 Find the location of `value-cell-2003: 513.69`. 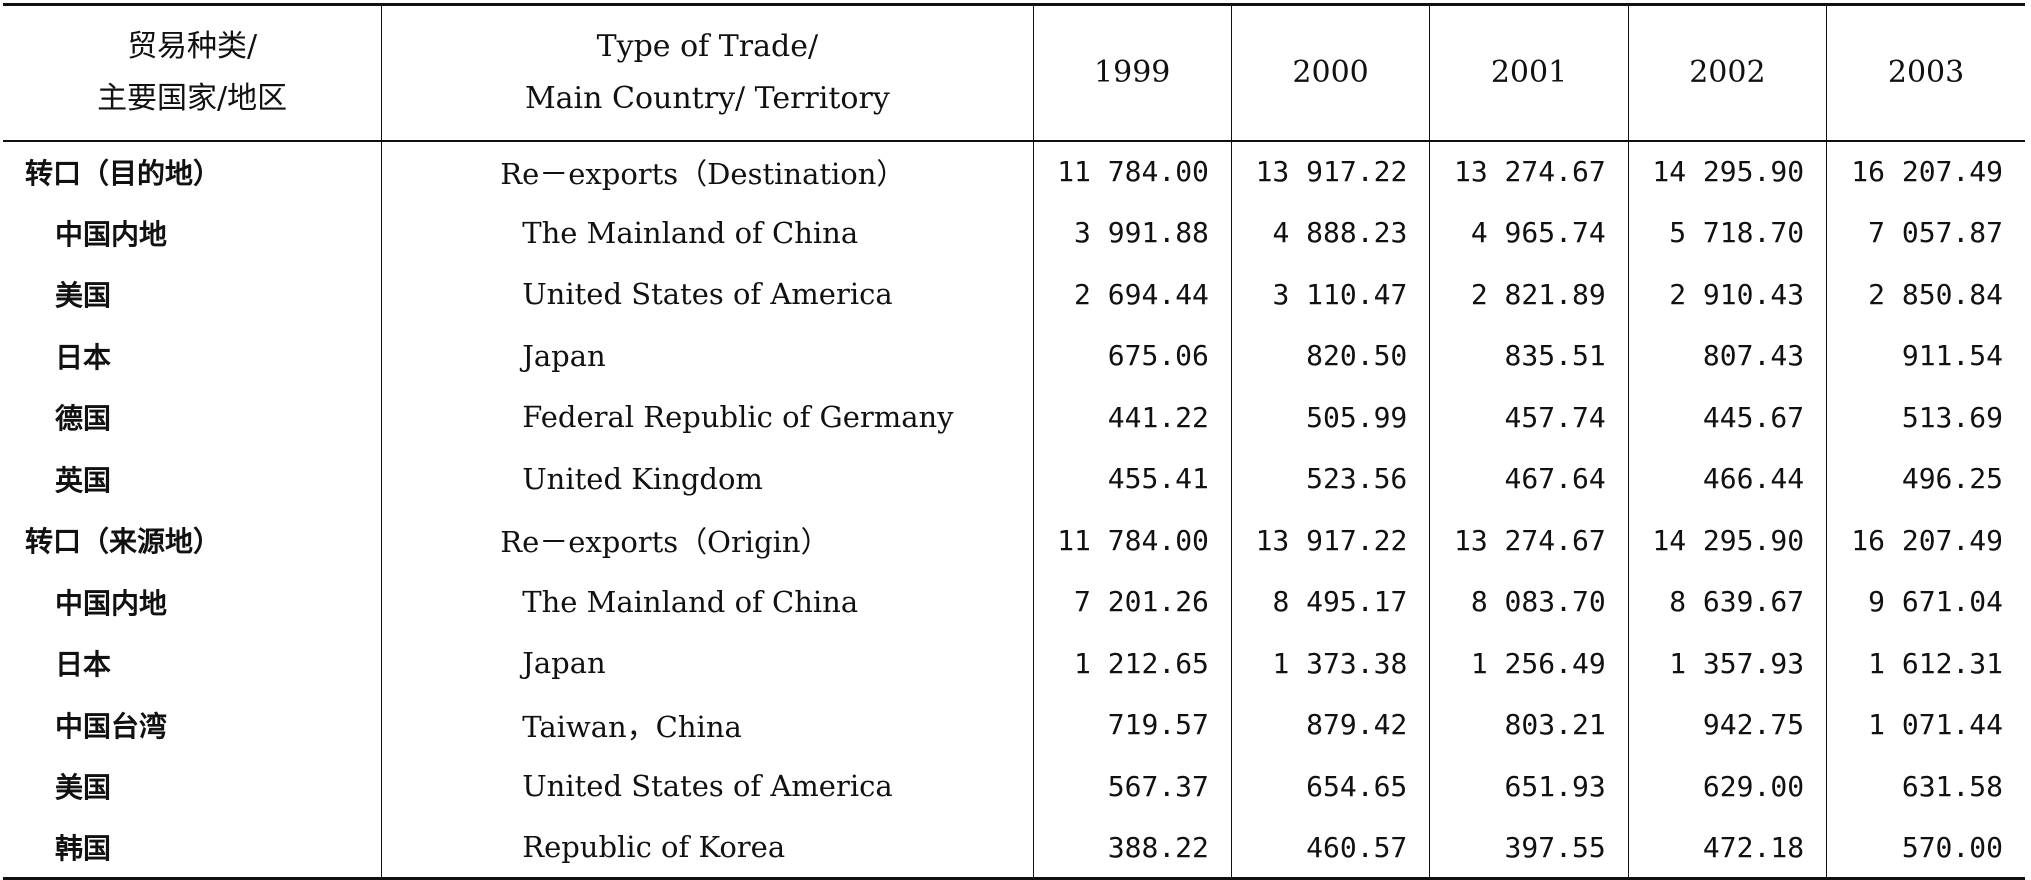

value-cell-2003: 513.69 is located at coordinates (1925, 417).